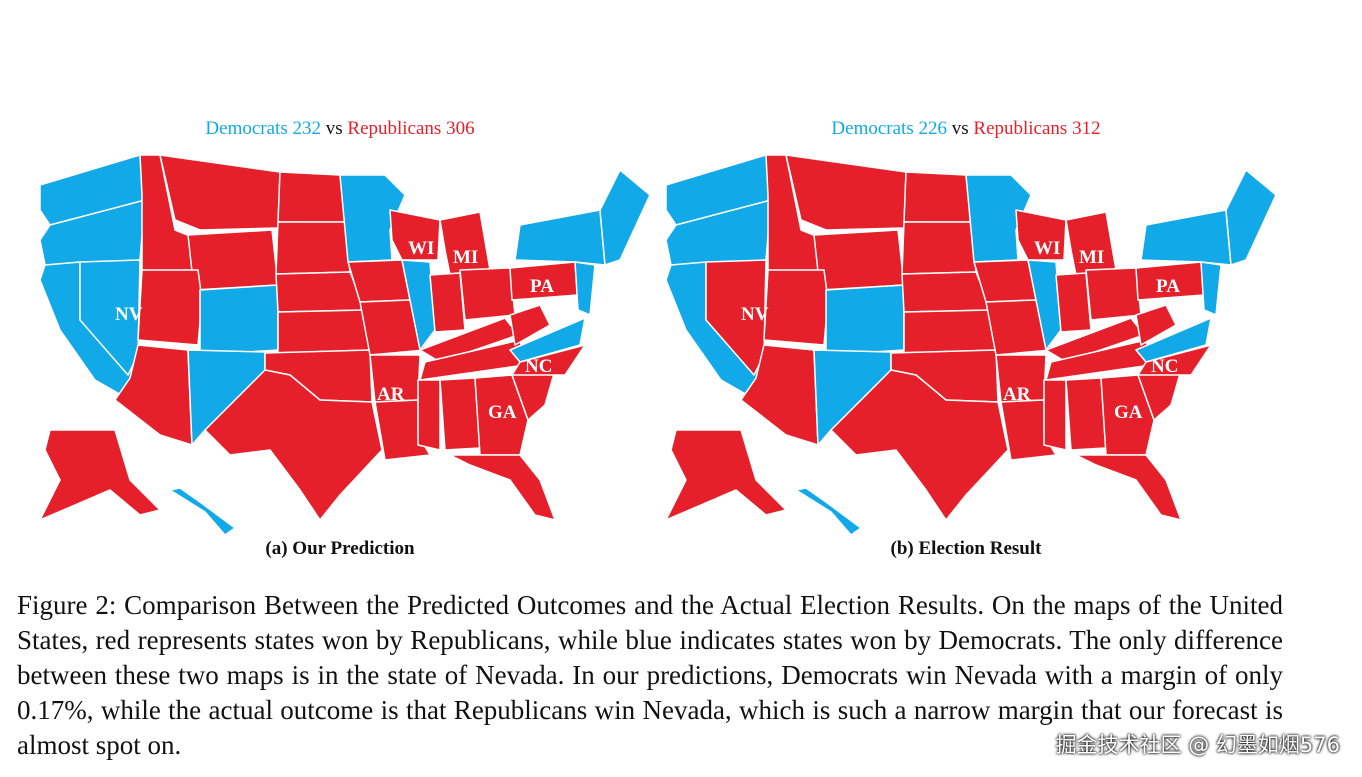 The height and width of the screenshot is (777, 1362). Describe the element at coordinates (1086, 128) in the screenshot. I see `republicans-votes: 312` at that location.